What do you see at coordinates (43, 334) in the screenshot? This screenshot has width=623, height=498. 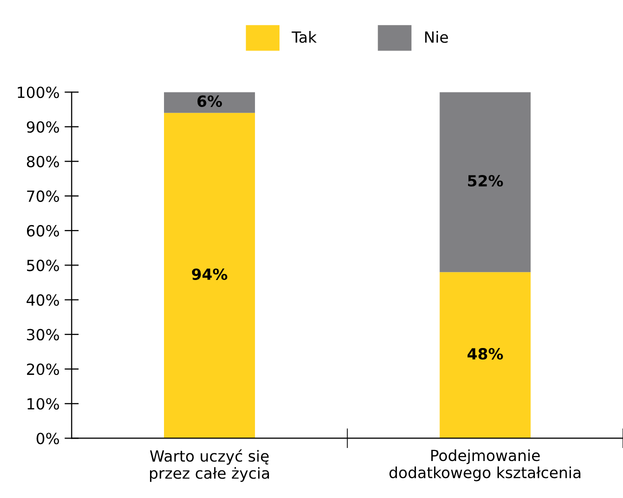 I see `y-tick-label: 30%` at bounding box center [43, 334].